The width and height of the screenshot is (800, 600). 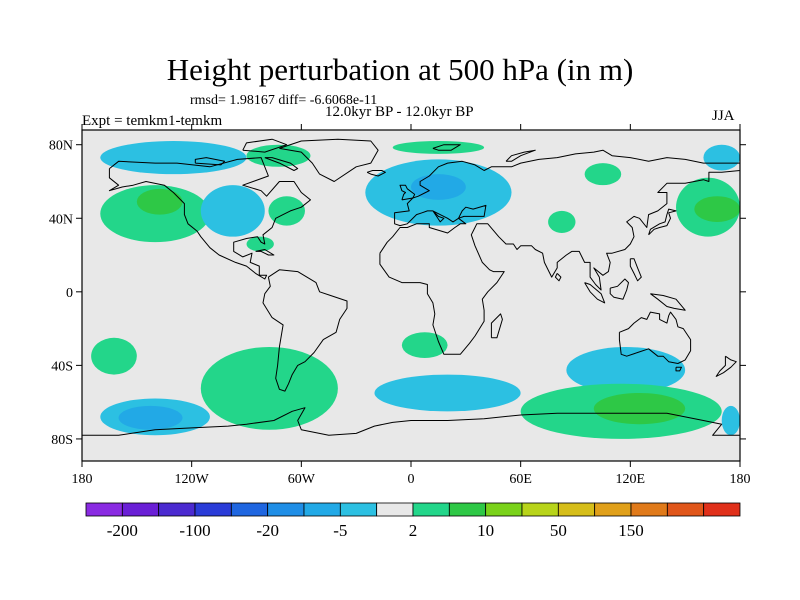 I want to click on coastline-sri-lanka, so click(x=558, y=277).